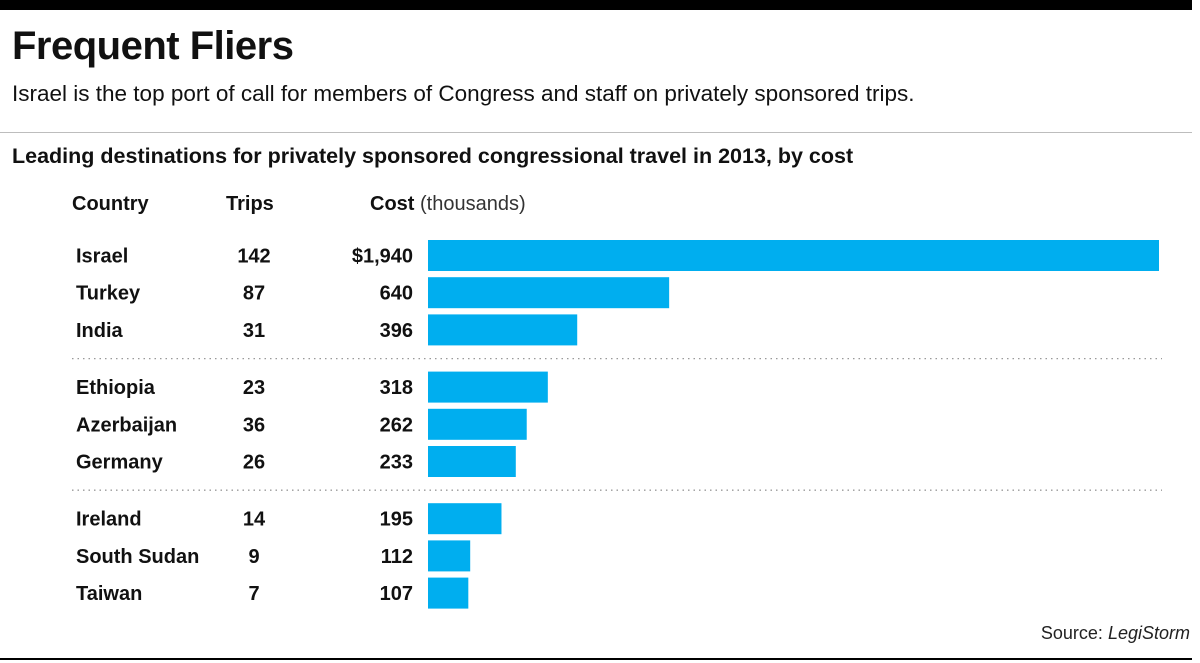  Describe the element at coordinates (254, 294) in the screenshot. I see `trips-value: 87` at that location.